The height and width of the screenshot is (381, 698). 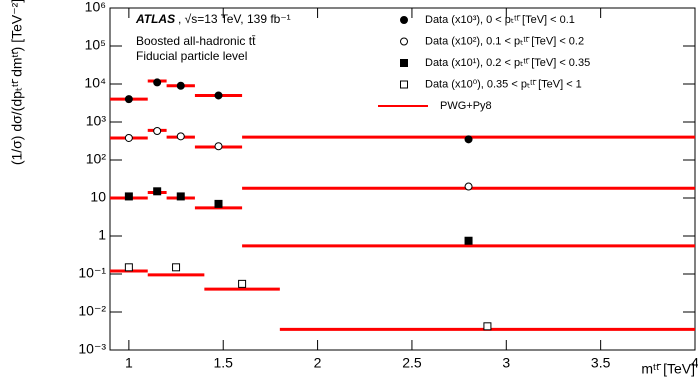 What do you see at coordinates (601, 363) in the screenshot?
I see `x-tick-label: 3.5` at bounding box center [601, 363].